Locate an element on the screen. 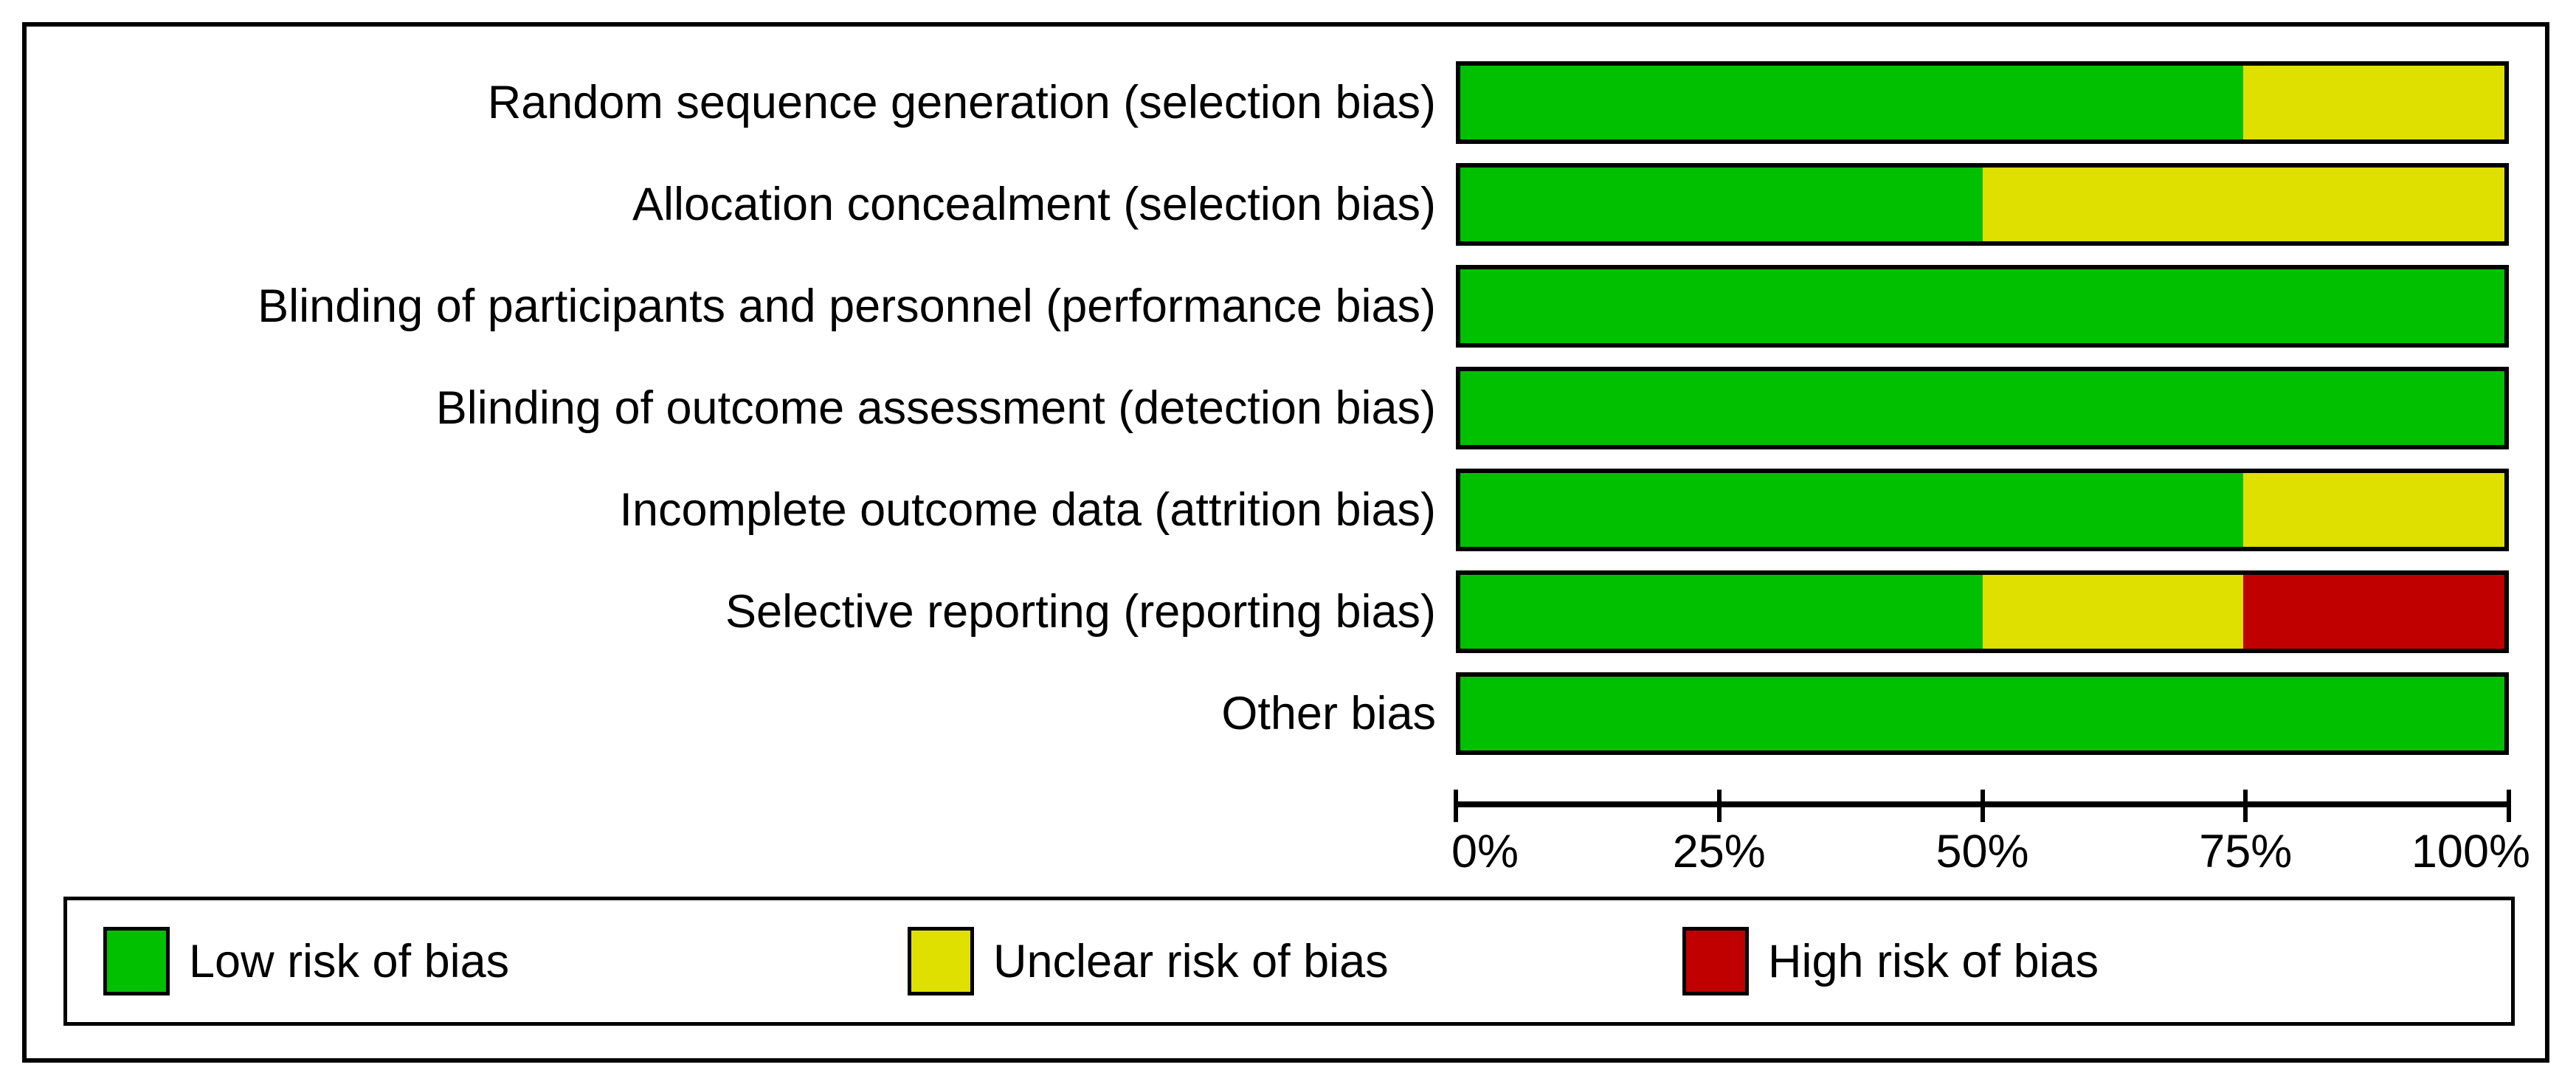 The height and width of the screenshot is (1087, 2576). axis-tick-label: 100% is located at coordinates (2471, 851).